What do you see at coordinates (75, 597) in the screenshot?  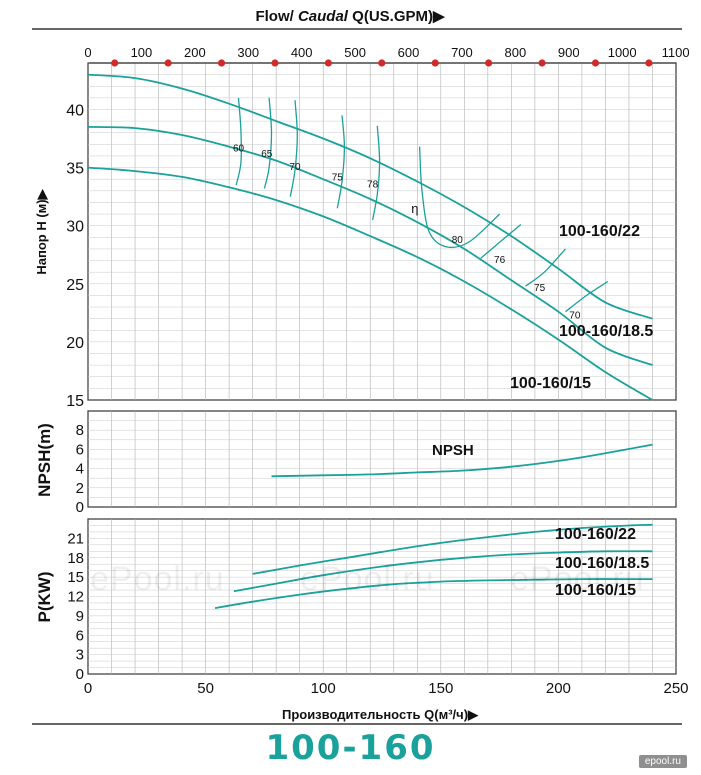 I see `power-ytick-label: 12` at bounding box center [75, 597].